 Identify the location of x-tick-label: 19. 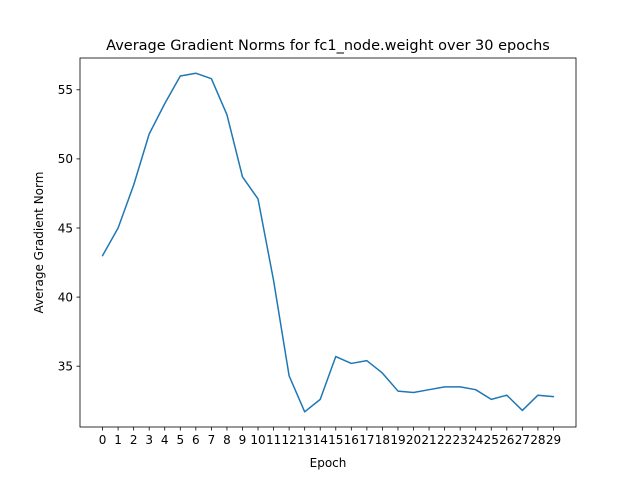
(397, 440).